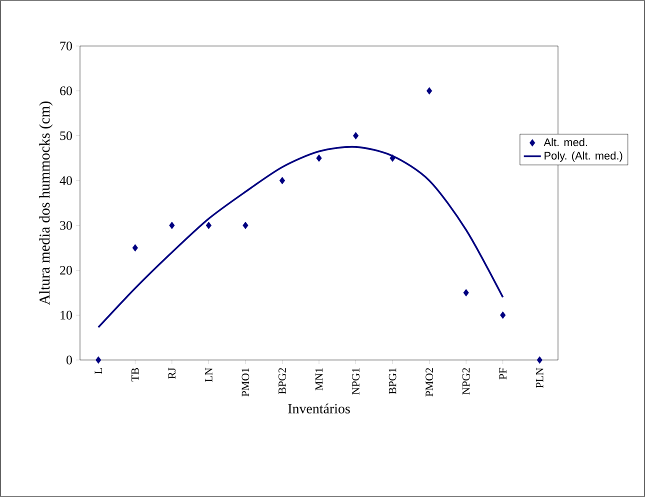 The image size is (645, 497). Describe the element at coordinates (66, 315) in the screenshot. I see `y-tick-label: 10` at that location.